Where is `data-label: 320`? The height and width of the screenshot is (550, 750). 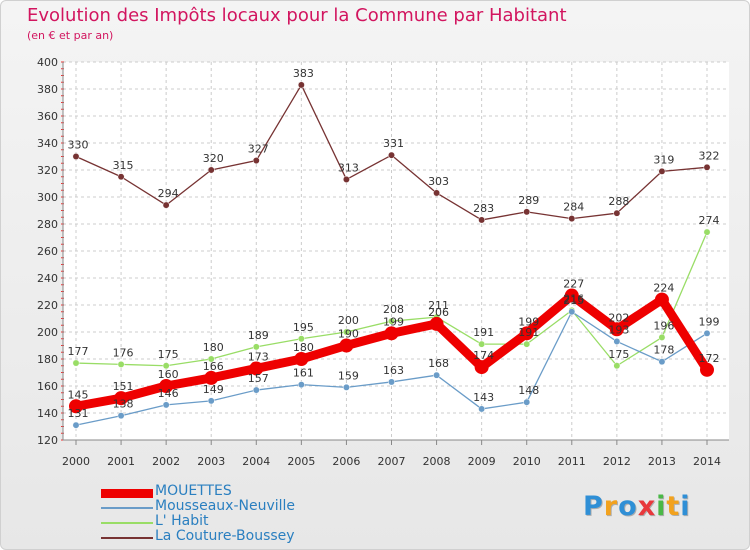
data-label: 320 is located at coordinates (213, 158).